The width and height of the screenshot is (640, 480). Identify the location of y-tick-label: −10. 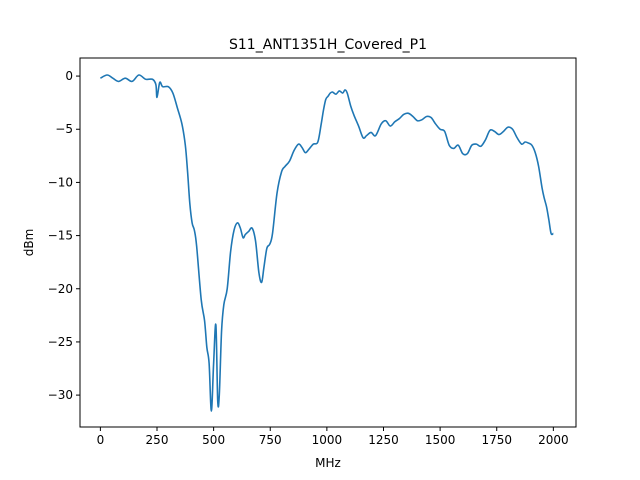
(60, 182).